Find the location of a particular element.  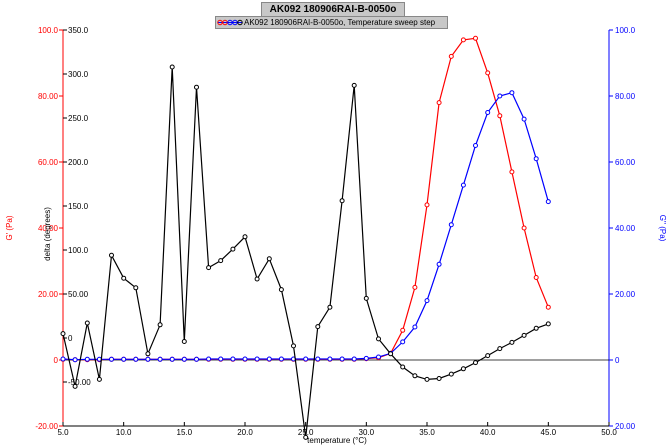

y-inner-tick-label: 0 is located at coordinates (70, 338).